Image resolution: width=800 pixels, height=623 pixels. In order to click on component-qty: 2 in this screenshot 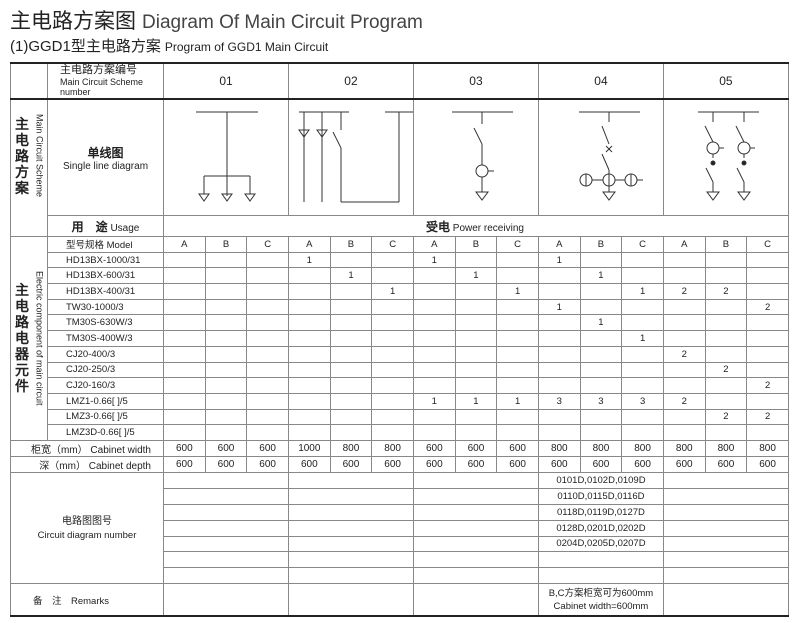, I will do `click(684, 401)`.